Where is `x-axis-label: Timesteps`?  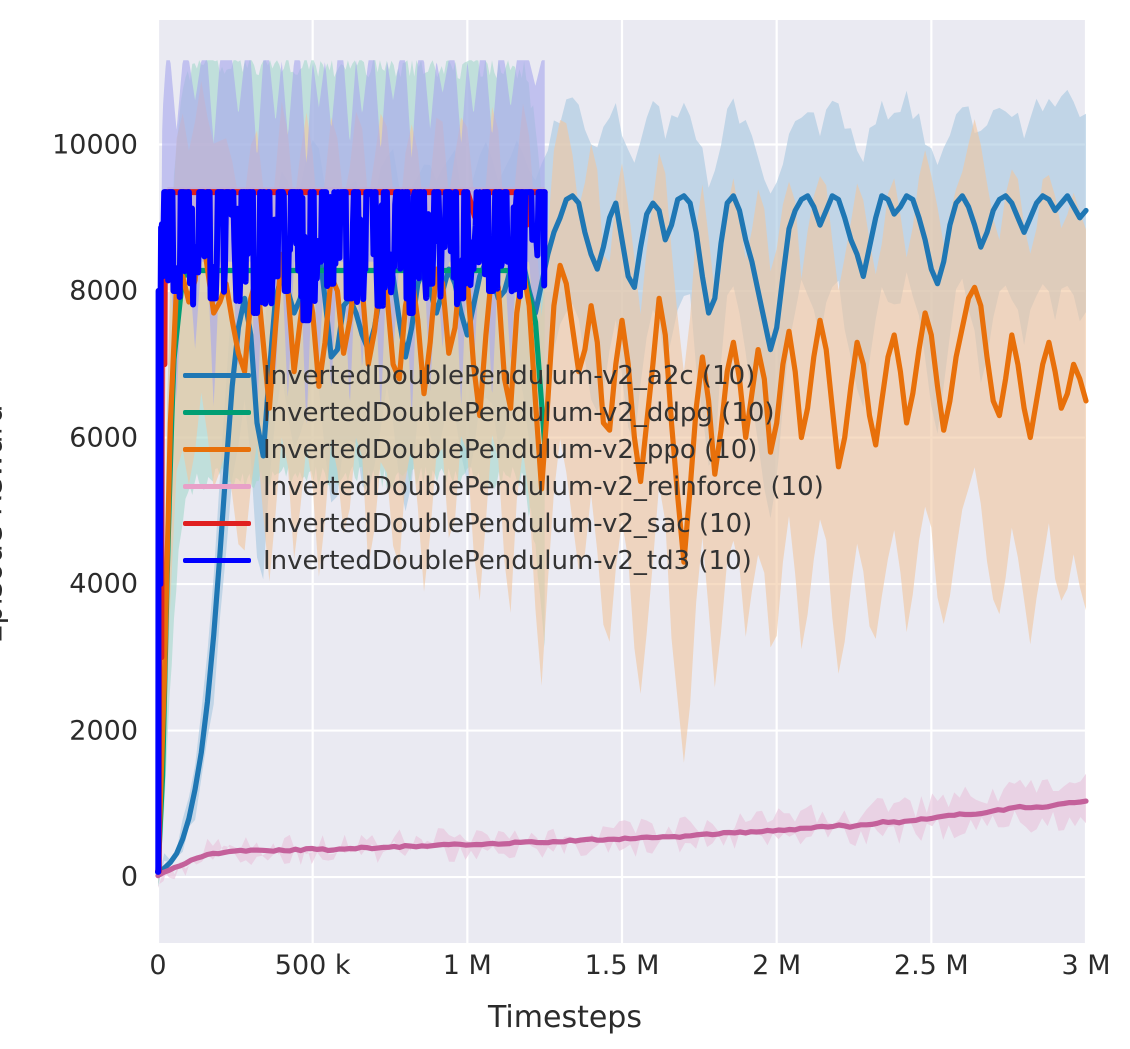 x-axis-label: Timesteps is located at coordinates (565, 1017).